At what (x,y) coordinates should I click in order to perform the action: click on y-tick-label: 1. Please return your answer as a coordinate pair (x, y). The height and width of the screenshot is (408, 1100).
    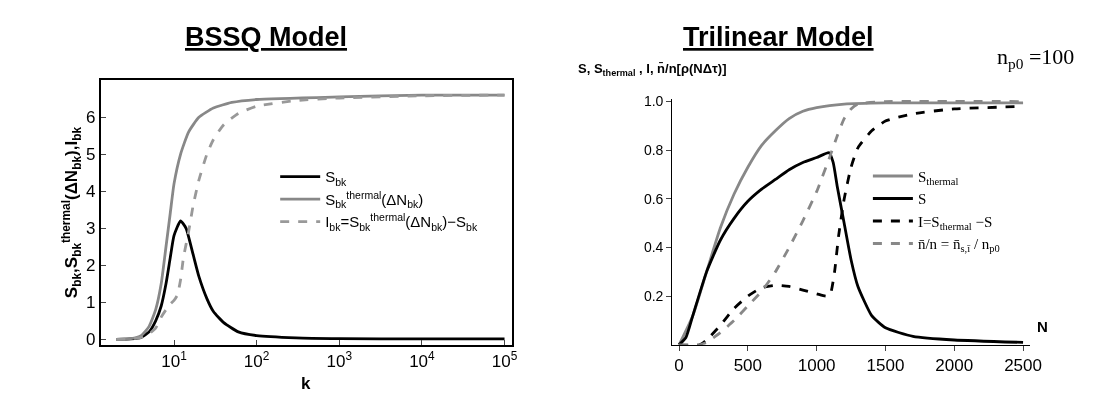
    Looking at the image, I should click on (90, 303).